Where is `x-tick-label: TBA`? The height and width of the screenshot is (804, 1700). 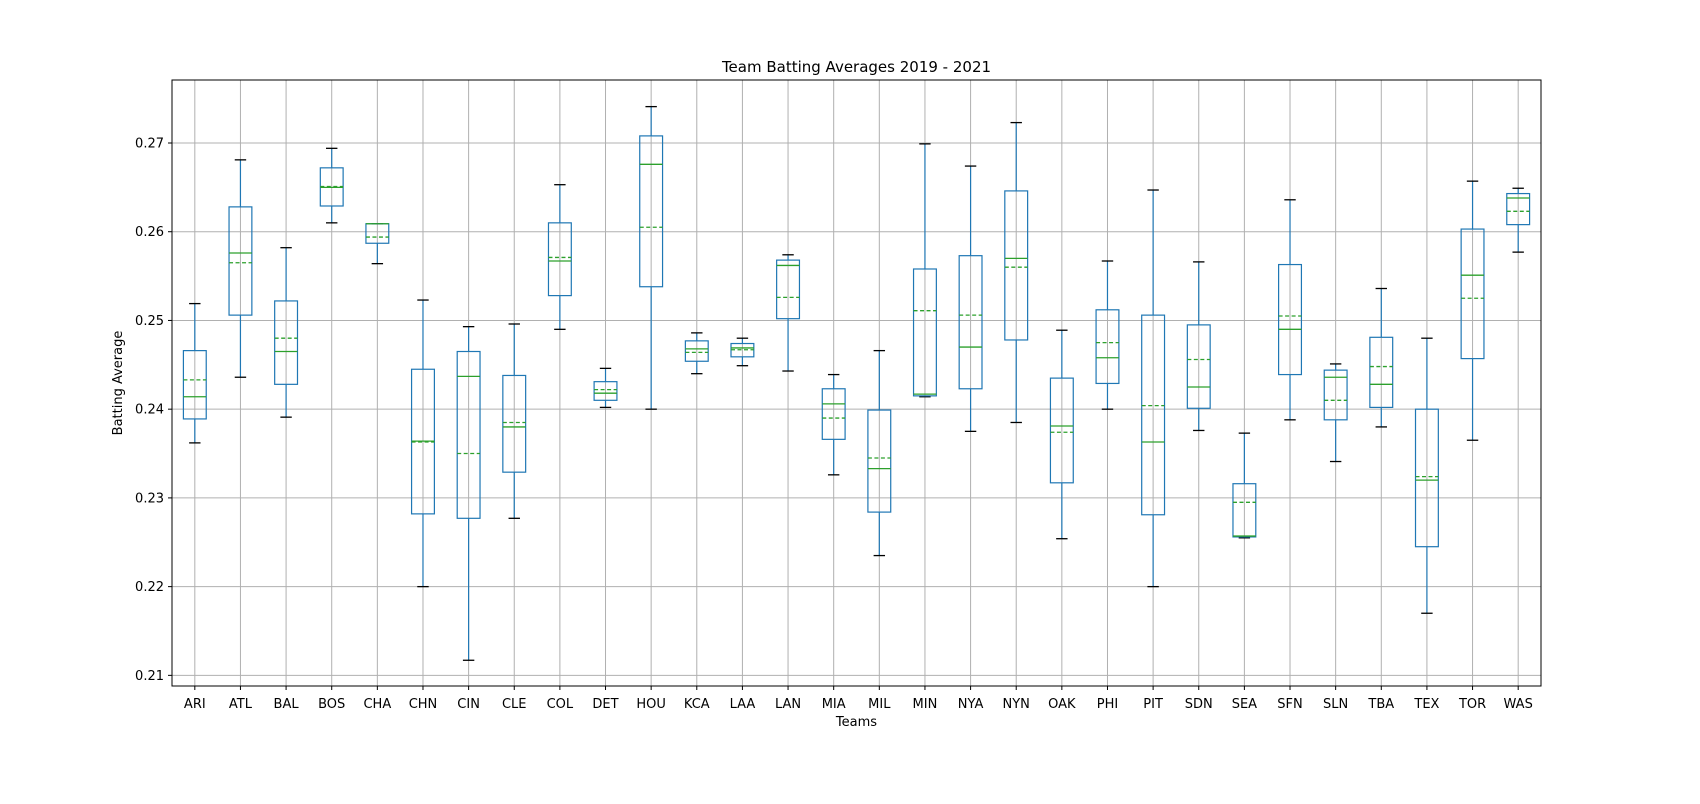 x-tick-label: TBA is located at coordinates (1380, 704).